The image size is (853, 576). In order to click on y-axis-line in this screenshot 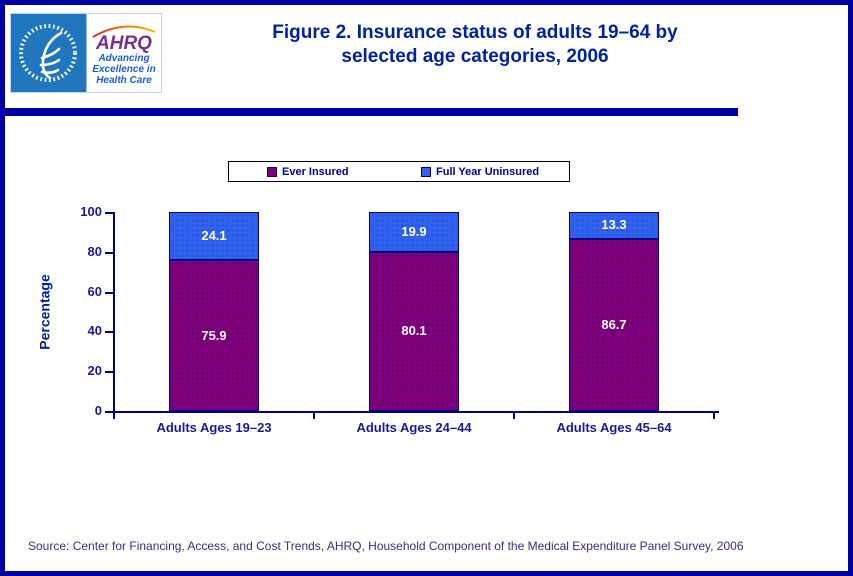, I will do `click(114, 312)`.